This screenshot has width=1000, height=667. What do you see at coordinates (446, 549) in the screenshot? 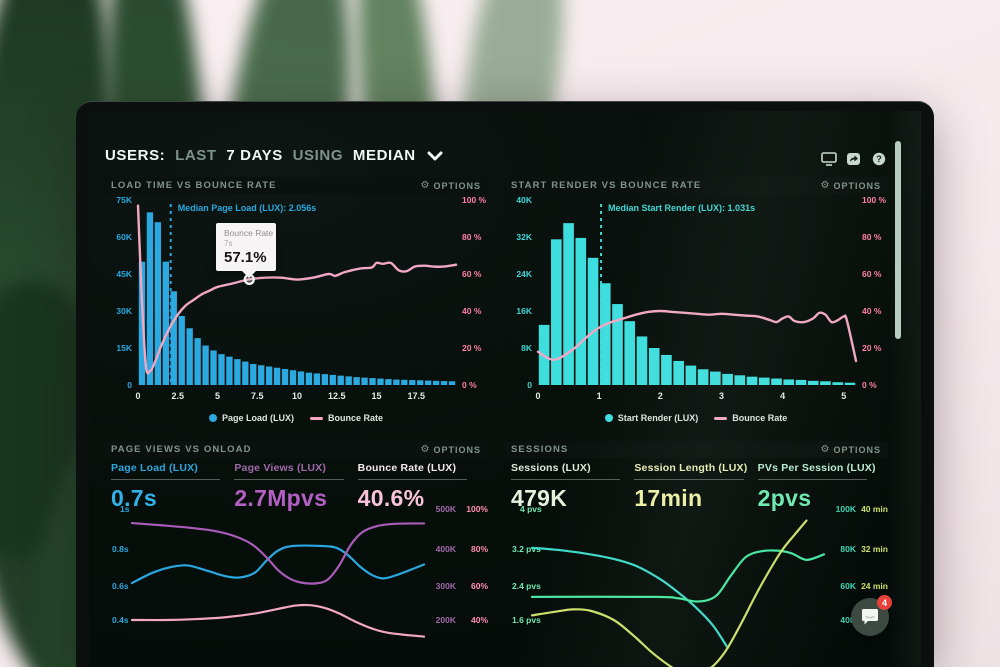
I see `mini-axis-right-primary: 400K` at bounding box center [446, 549].